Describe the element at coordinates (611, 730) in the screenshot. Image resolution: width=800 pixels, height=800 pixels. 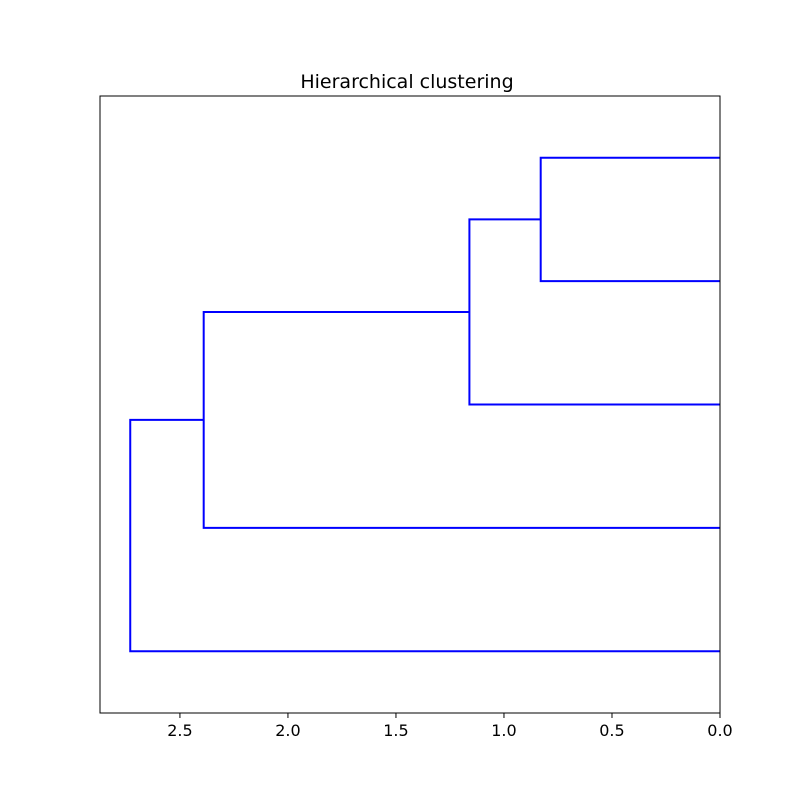
I see `x-tick-label: 0.5` at that location.